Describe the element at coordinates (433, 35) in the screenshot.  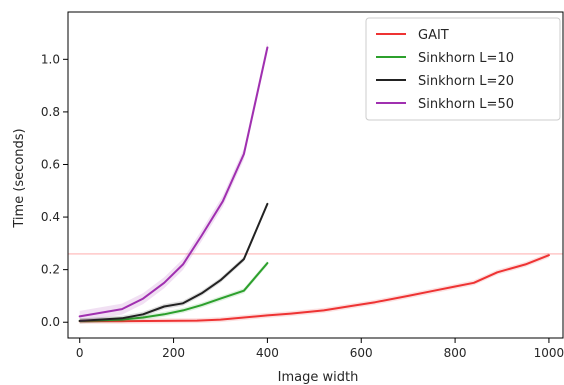
I see `legend-entry: GAIT` at that location.